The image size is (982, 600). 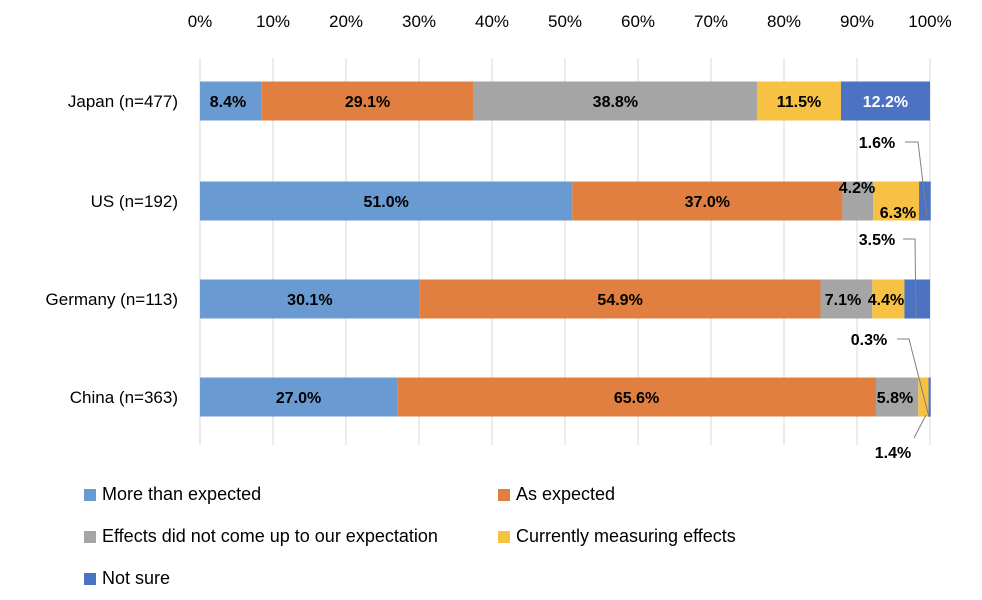 What do you see at coordinates (893, 453) in the screenshot?
I see `data-label: 1.4%` at bounding box center [893, 453].